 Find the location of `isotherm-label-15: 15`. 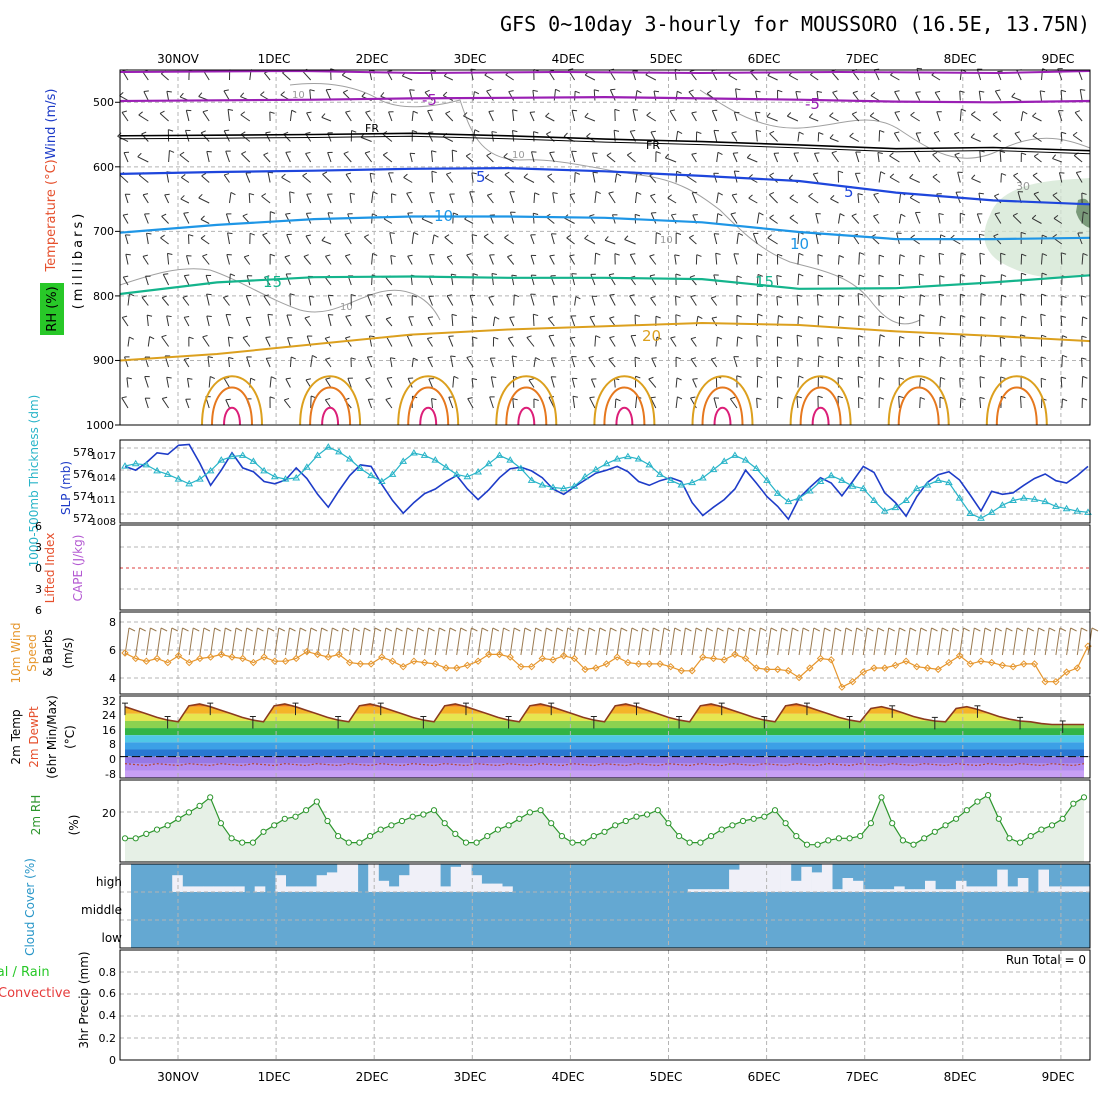

isotherm-label-15: 15 is located at coordinates (272, 282).